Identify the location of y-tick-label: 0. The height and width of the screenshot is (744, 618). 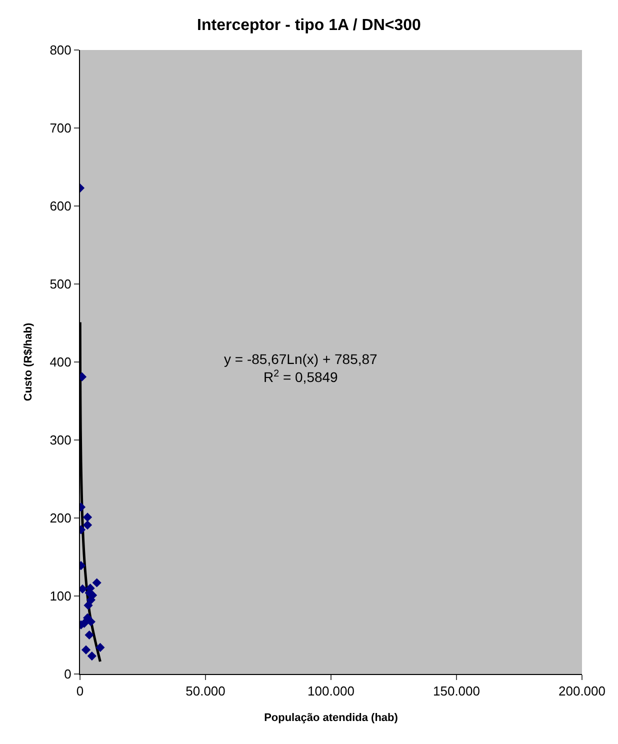
(68, 674).